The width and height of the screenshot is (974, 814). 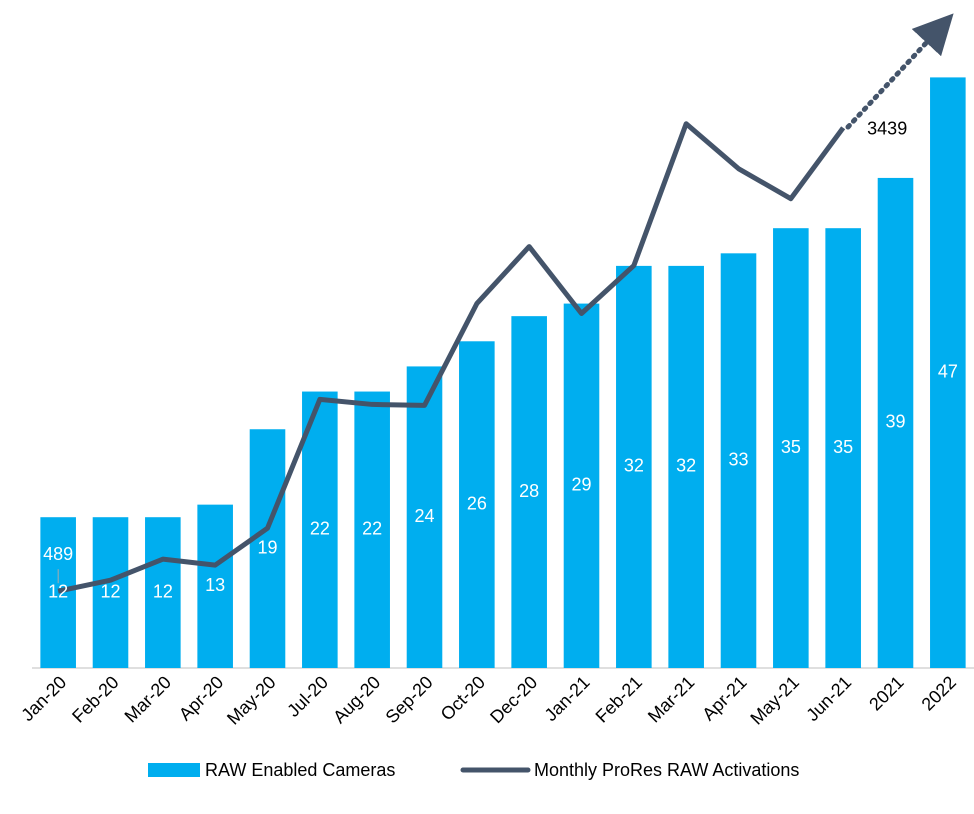 I want to click on x-tick-label: Jan-21, so click(x=567, y=698).